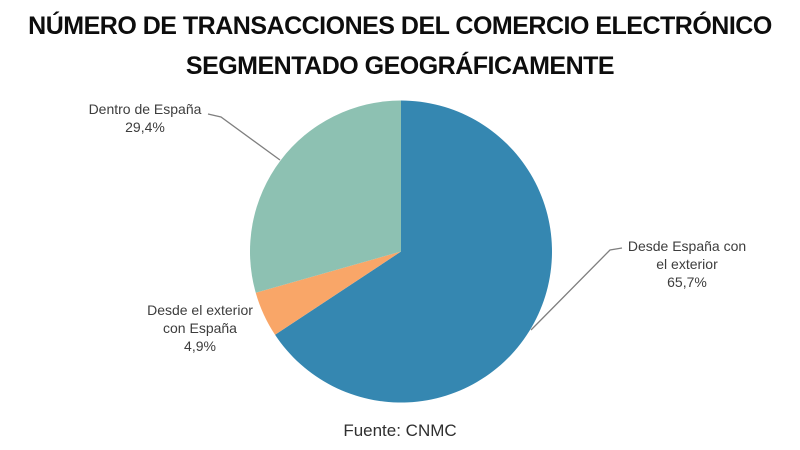  I want to click on chart-source: Fuente: CNMC, so click(400, 430).